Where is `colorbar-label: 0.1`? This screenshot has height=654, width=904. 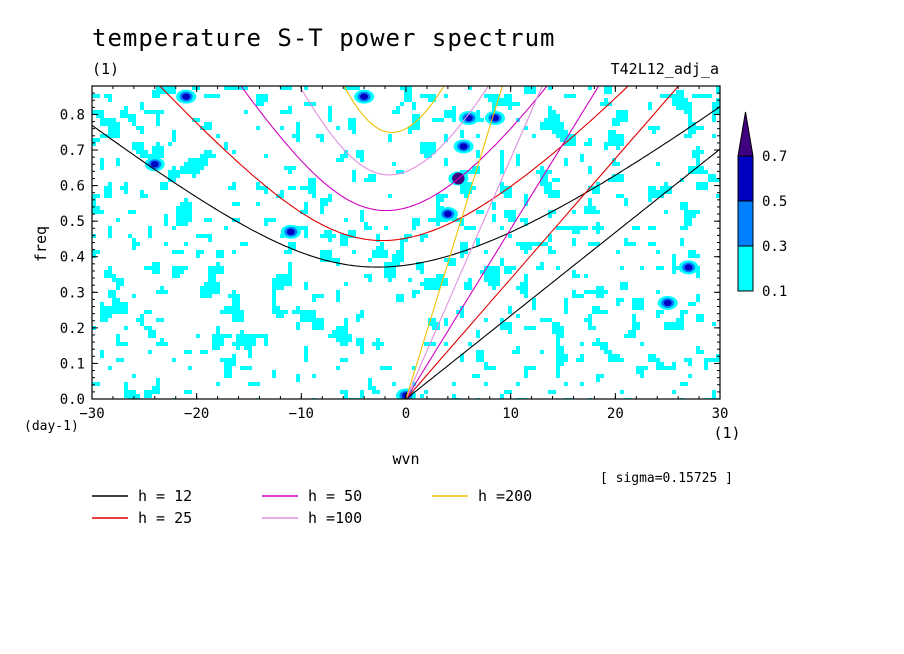 colorbar-label: 0.1 is located at coordinates (774, 292).